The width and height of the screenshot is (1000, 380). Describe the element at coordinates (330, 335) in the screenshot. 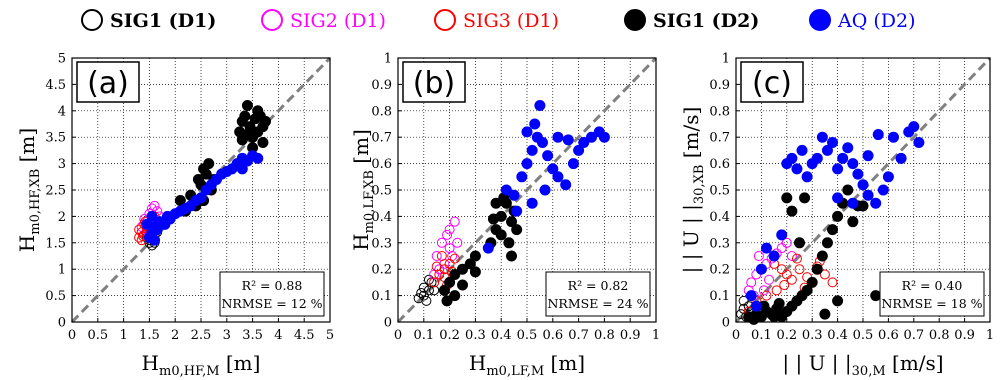

I see `x-tick-label: 5` at that location.